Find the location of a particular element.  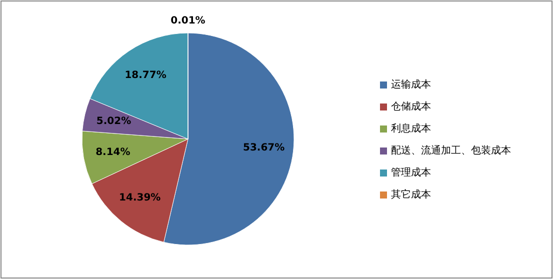

data-label: 53.67% is located at coordinates (263, 148).